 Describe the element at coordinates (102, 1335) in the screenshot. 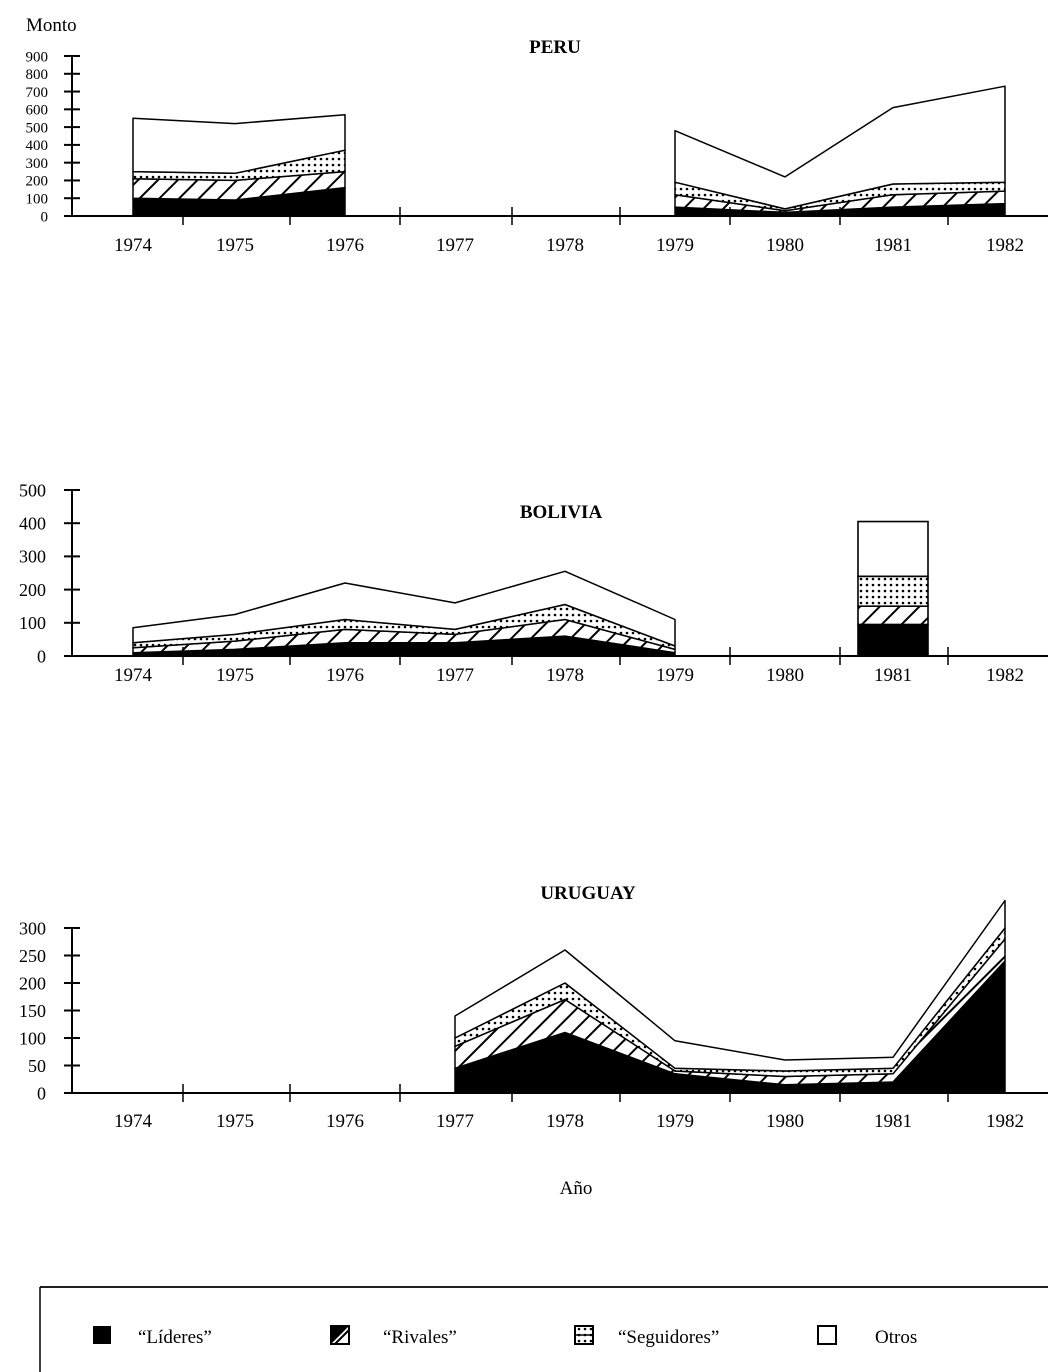

I see `legend-swatch-lideres` at that location.